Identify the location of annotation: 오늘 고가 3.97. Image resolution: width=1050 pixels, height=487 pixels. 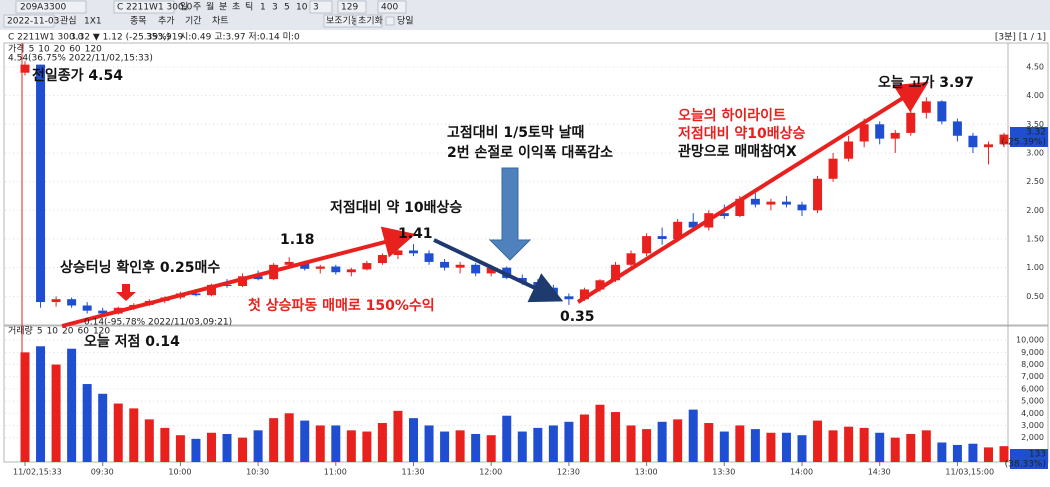
(926, 83).